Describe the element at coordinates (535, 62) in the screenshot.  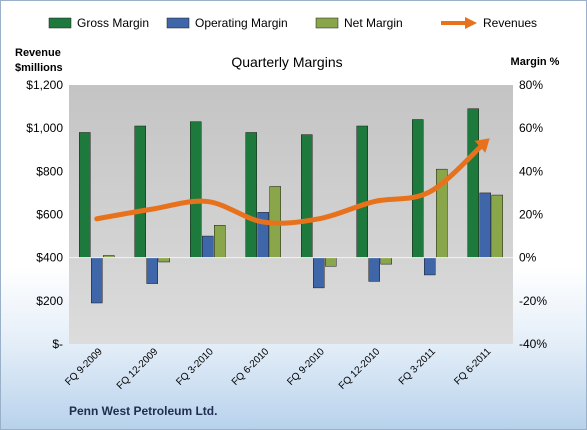
I see `y-right-title: Margin %` at that location.